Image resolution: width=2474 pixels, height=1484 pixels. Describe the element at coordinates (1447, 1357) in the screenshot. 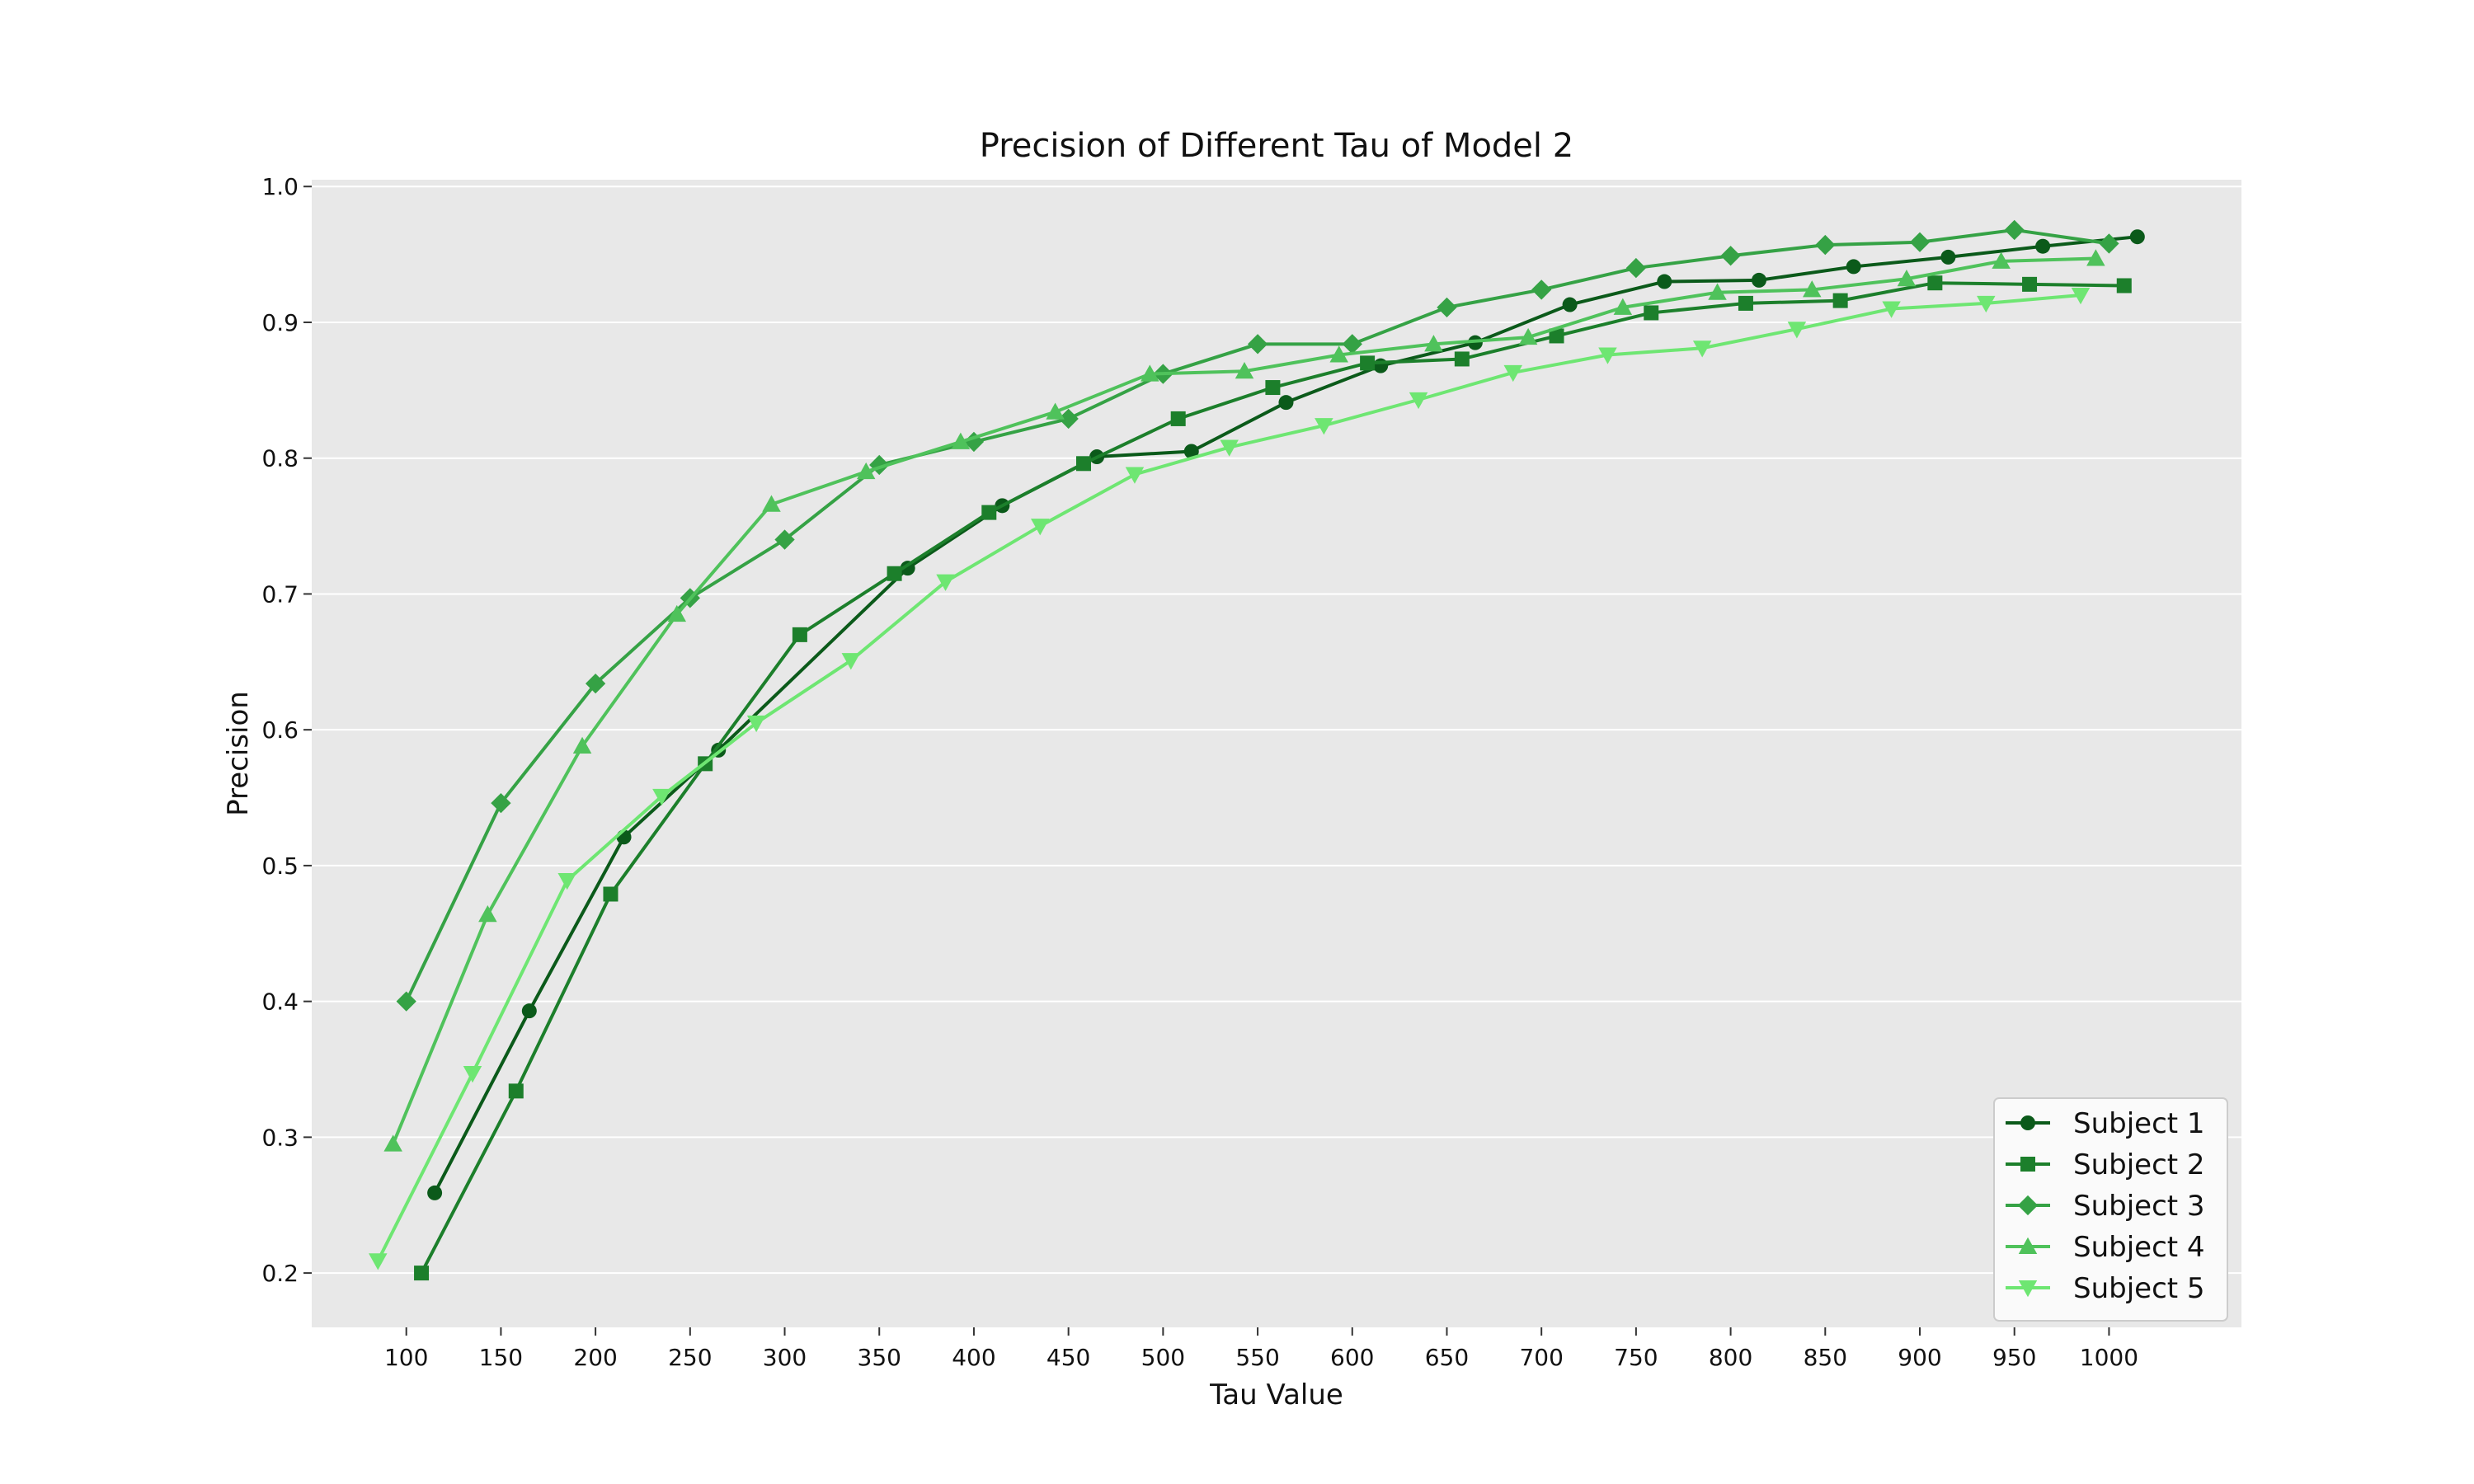

I see `x-tick-label: 650` at that location.